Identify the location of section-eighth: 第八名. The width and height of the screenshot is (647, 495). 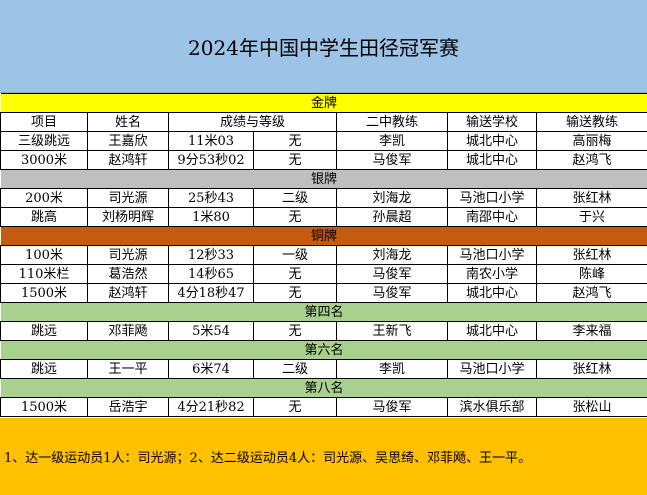
(323, 388).